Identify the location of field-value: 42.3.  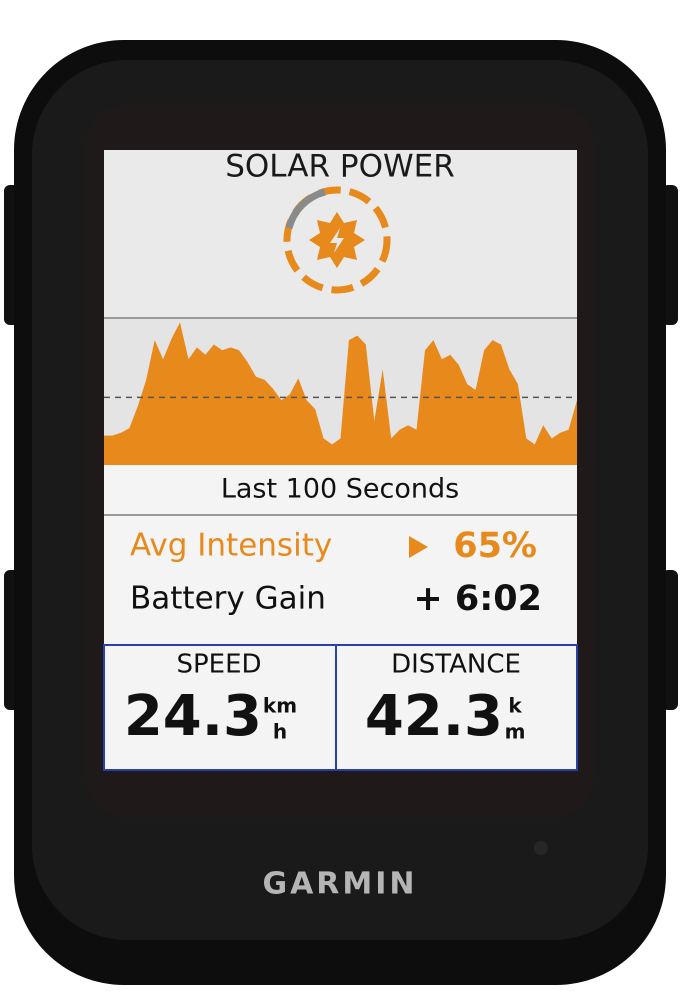
(434, 716).